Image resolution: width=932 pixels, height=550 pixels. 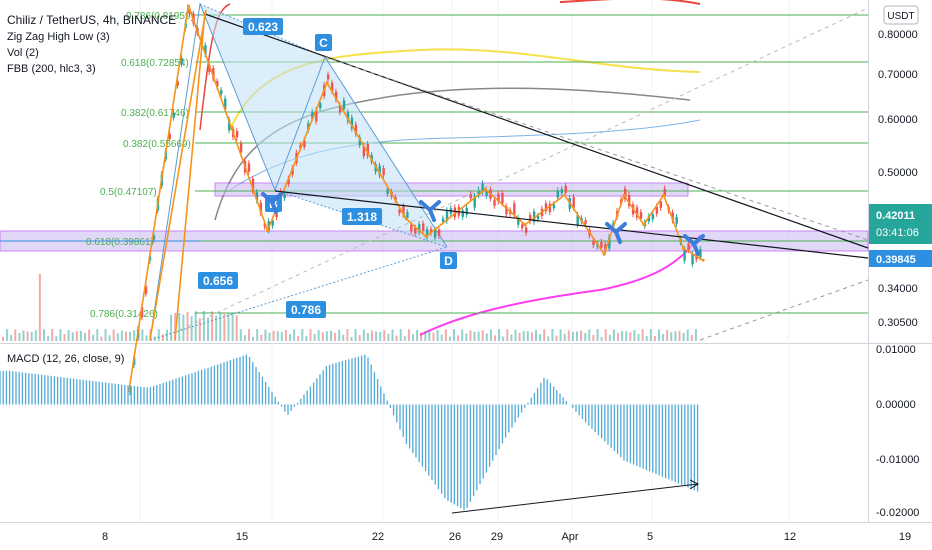 I want to click on currency-badge: USDT, so click(x=901, y=15).